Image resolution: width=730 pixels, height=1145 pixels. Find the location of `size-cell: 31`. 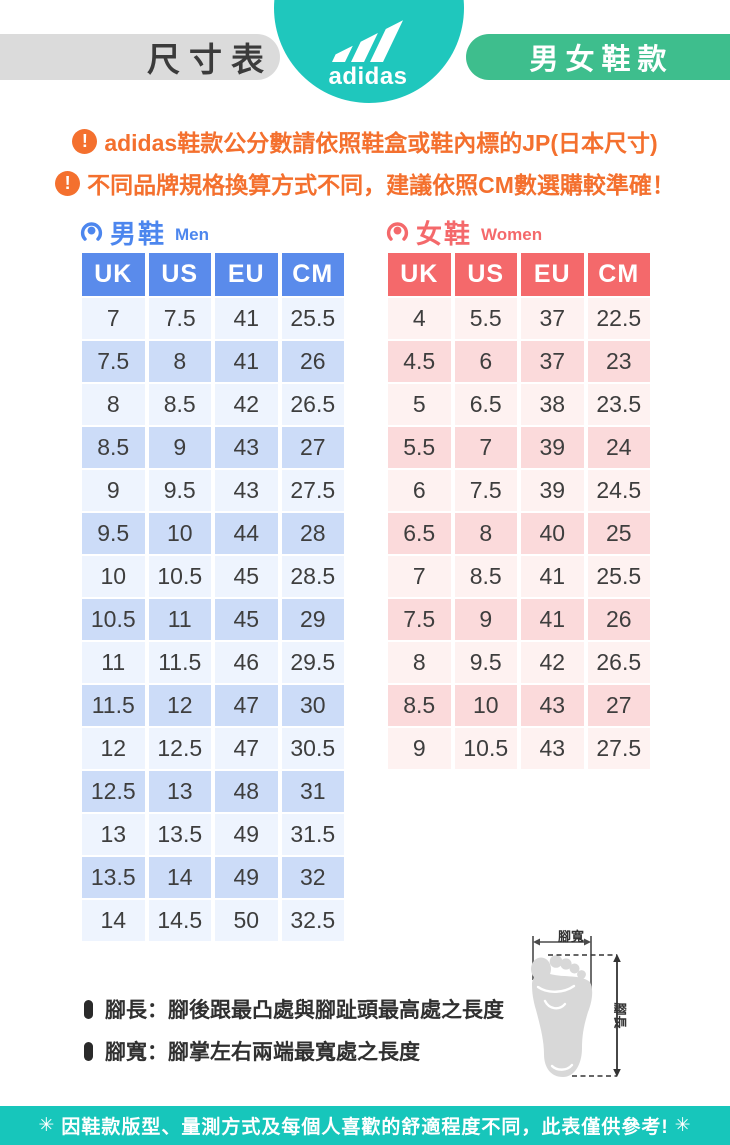

size-cell: 31 is located at coordinates (312, 791).